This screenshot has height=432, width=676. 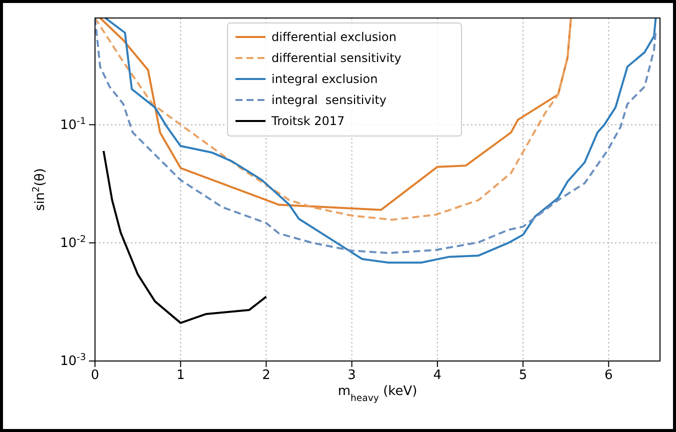 What do you see at coordinates (185, 237) in the screenshot?
I see `line-series` at bounding box center [185, 237].